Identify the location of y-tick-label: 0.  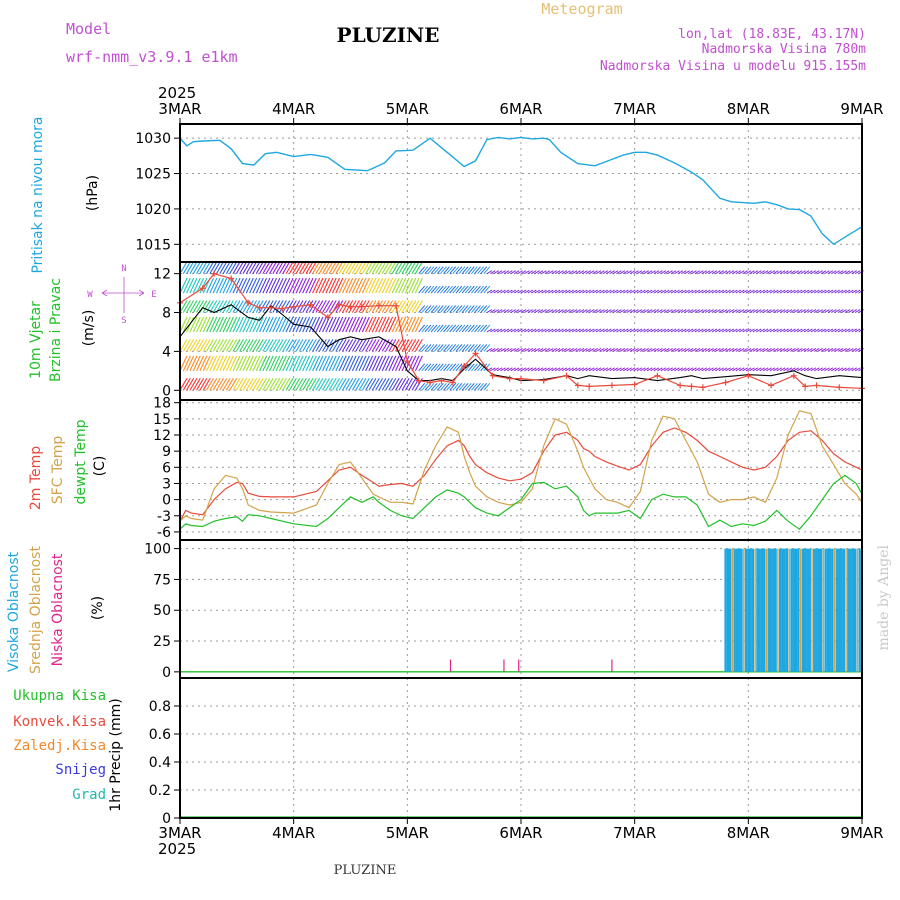
(166, 391).